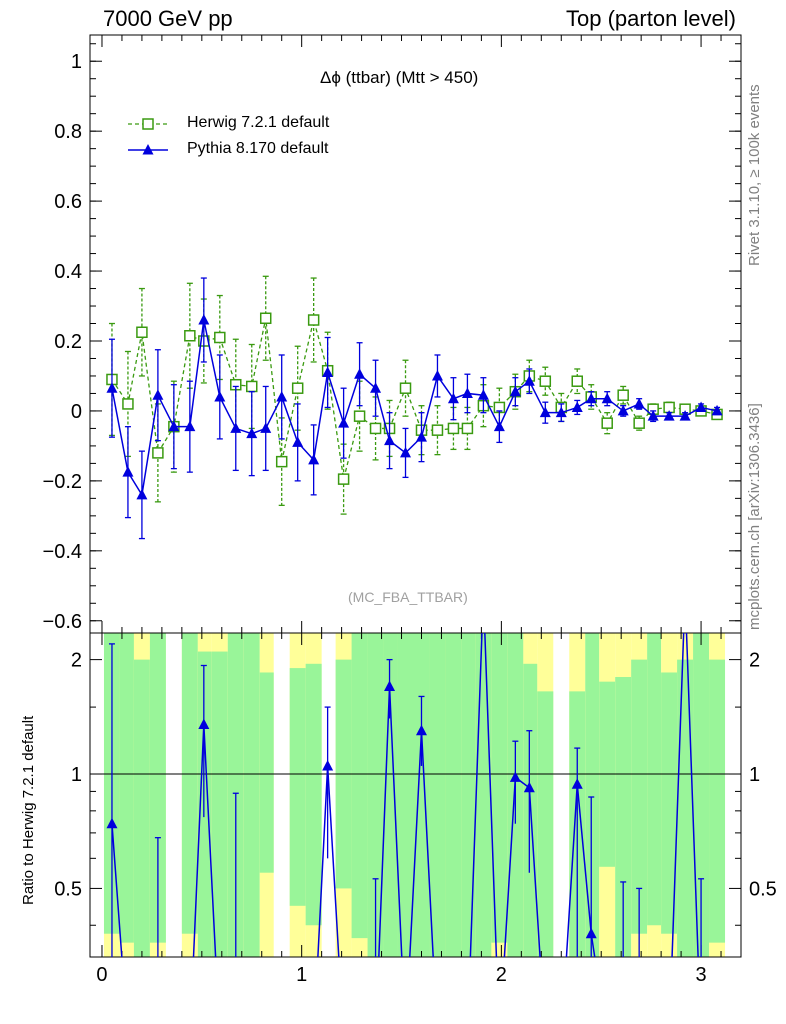  I want to click on mcplots-label: mcplots.cern.ch [arXiv:1306.3436], so click(754, 516).